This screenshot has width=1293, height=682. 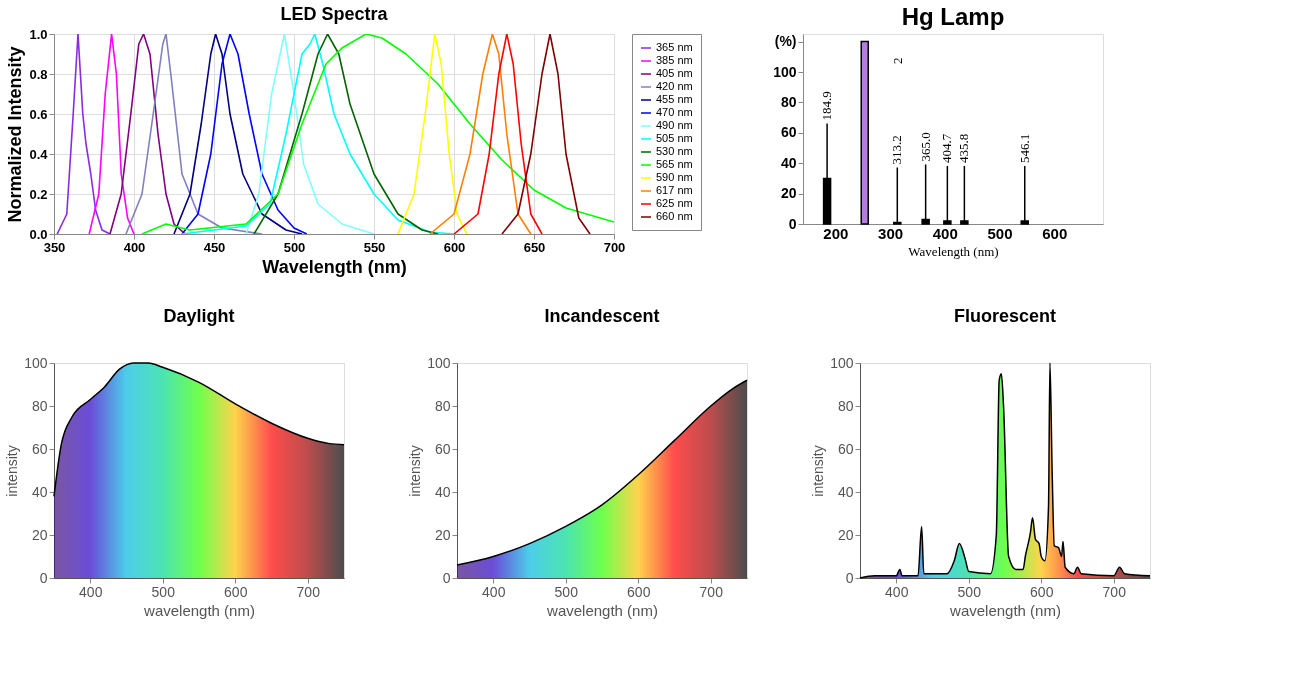 I want to click on y-tick-label: 0.0, so click(x=38, y=234).